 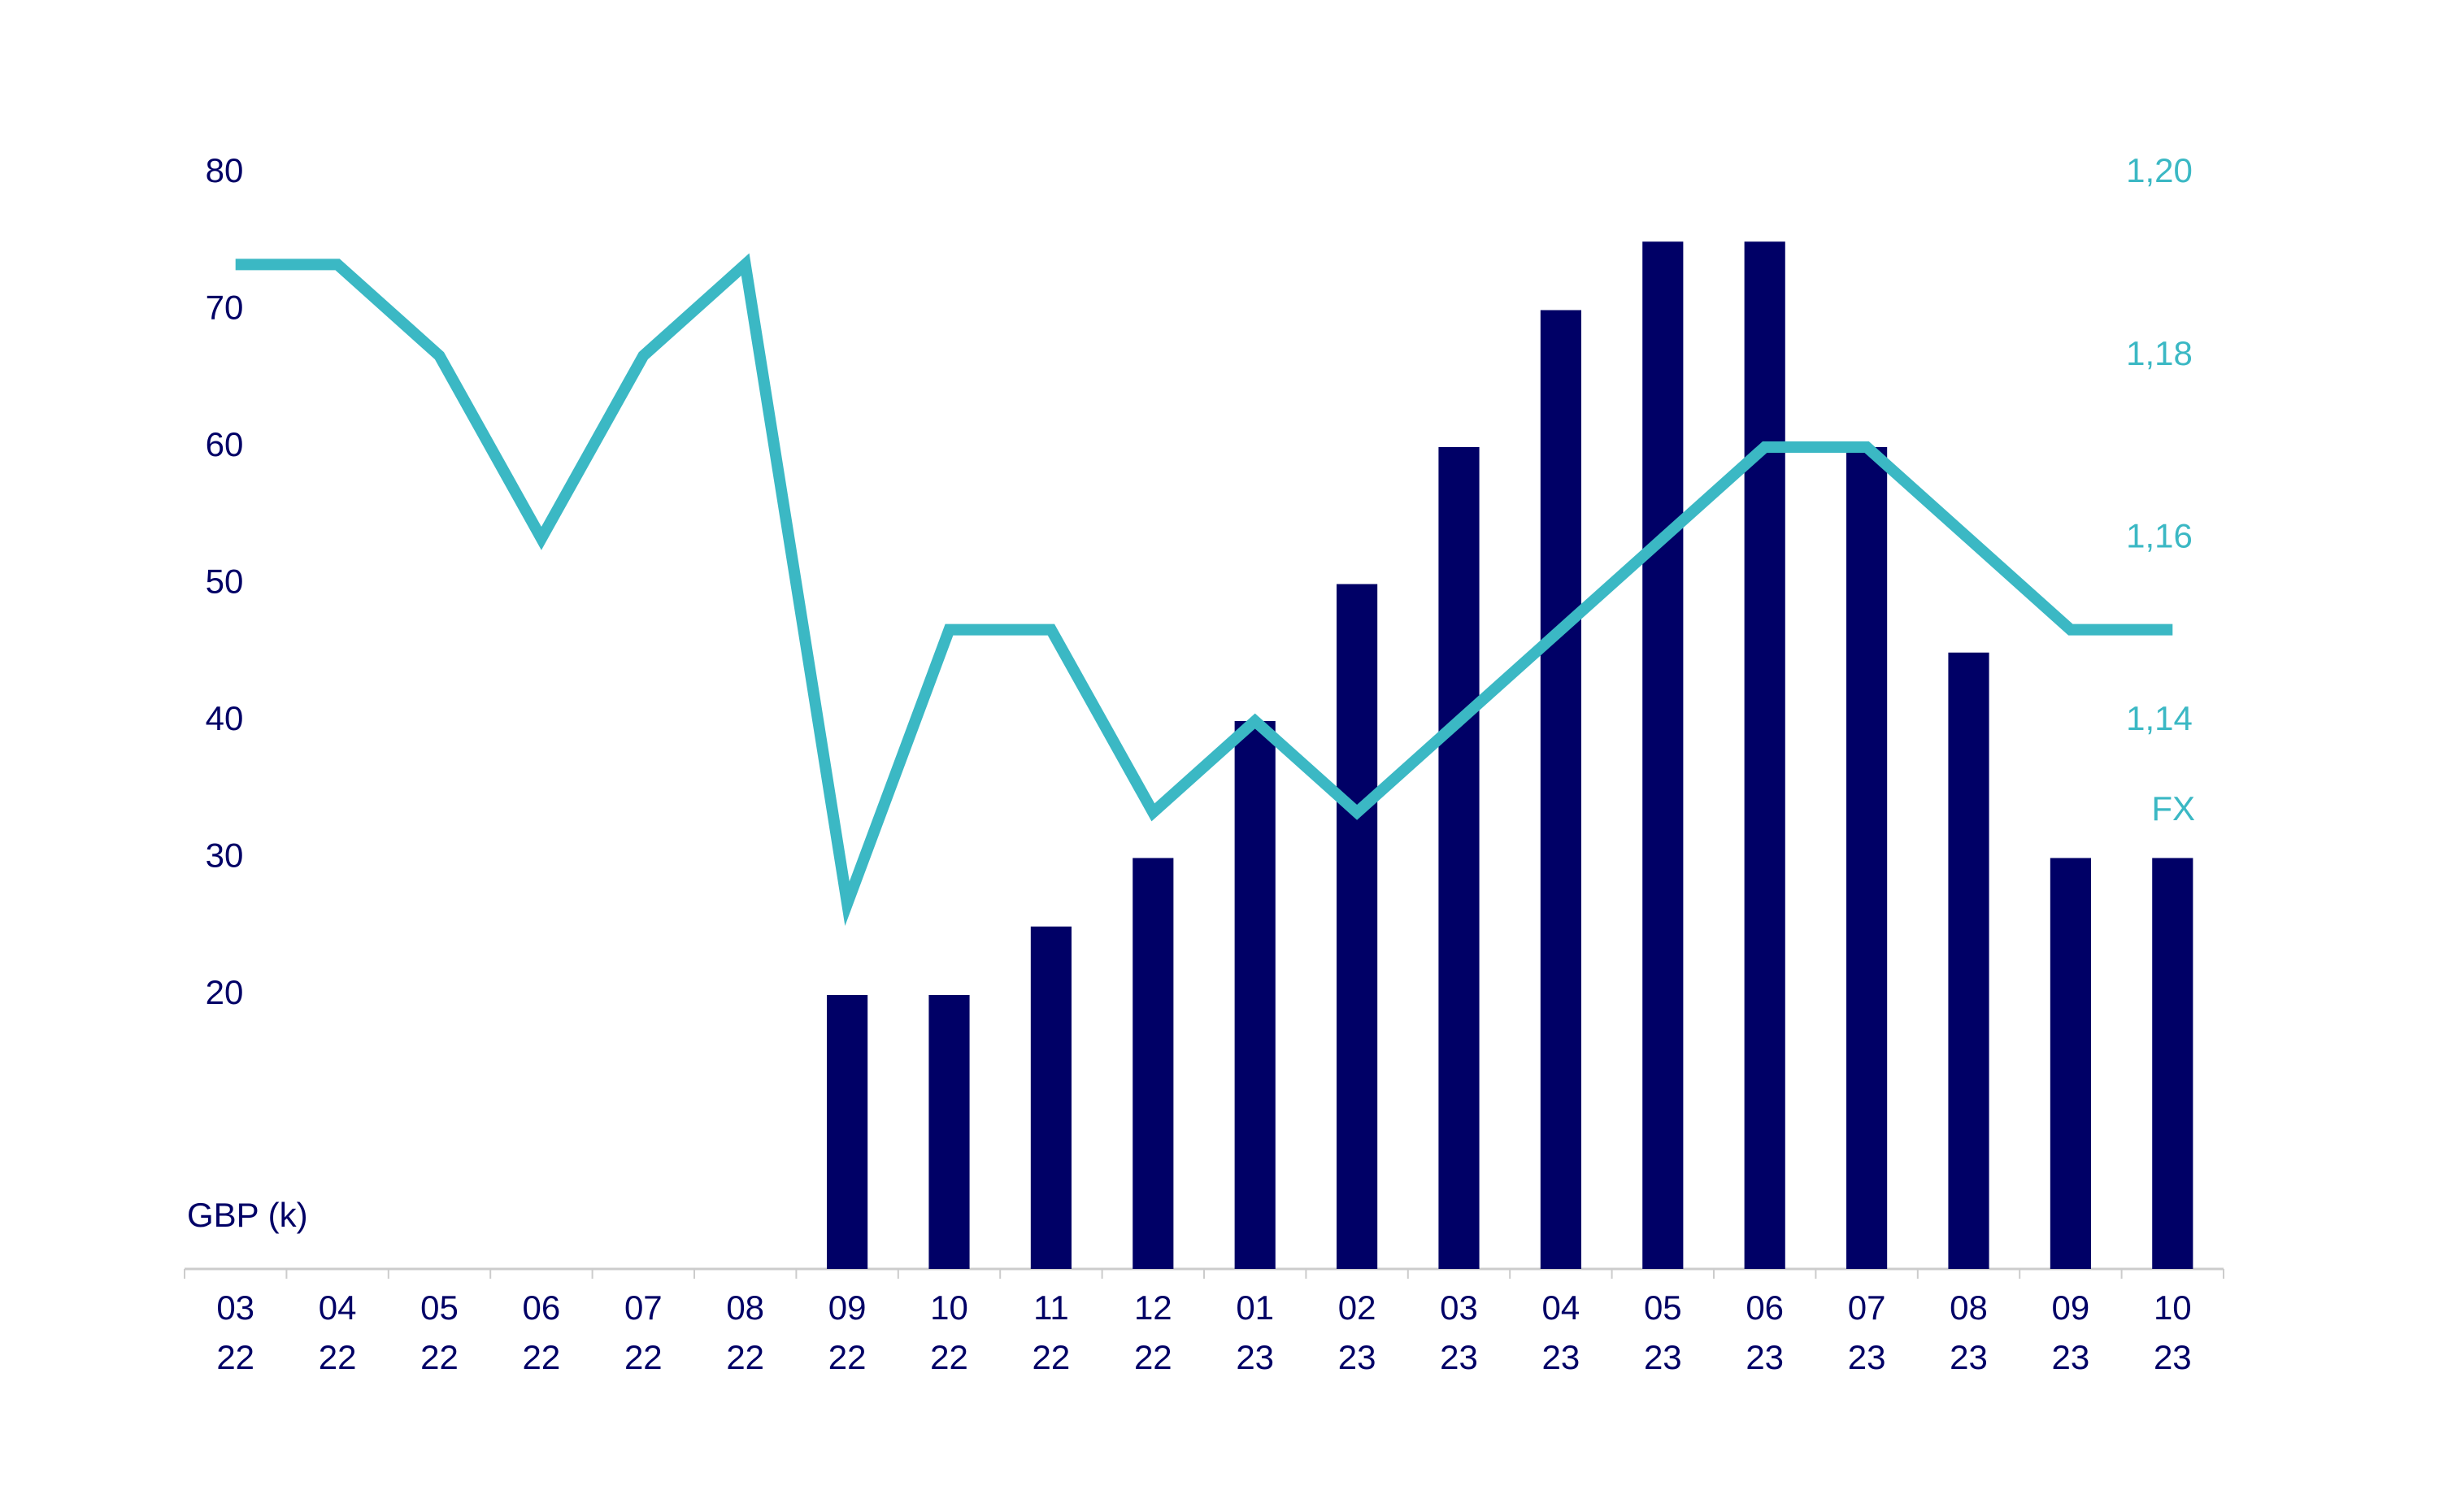 I want to click on x-tick-label: 02, so click(x=1357, y=1307).